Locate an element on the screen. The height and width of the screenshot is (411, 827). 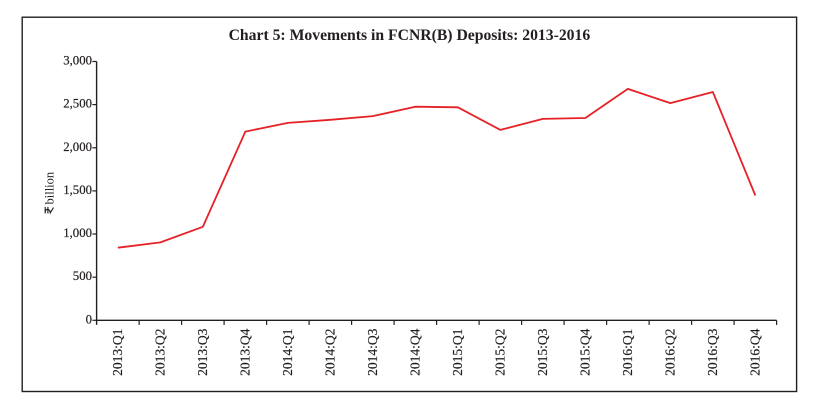
svg-text: 2016:Q2 is located at coordinates (670, 352).